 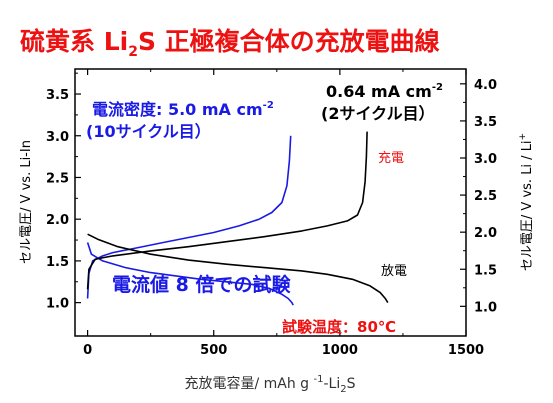 I want to click on title-rest: S 正極複合体の充放電曲線, so click(x=289, y=41).